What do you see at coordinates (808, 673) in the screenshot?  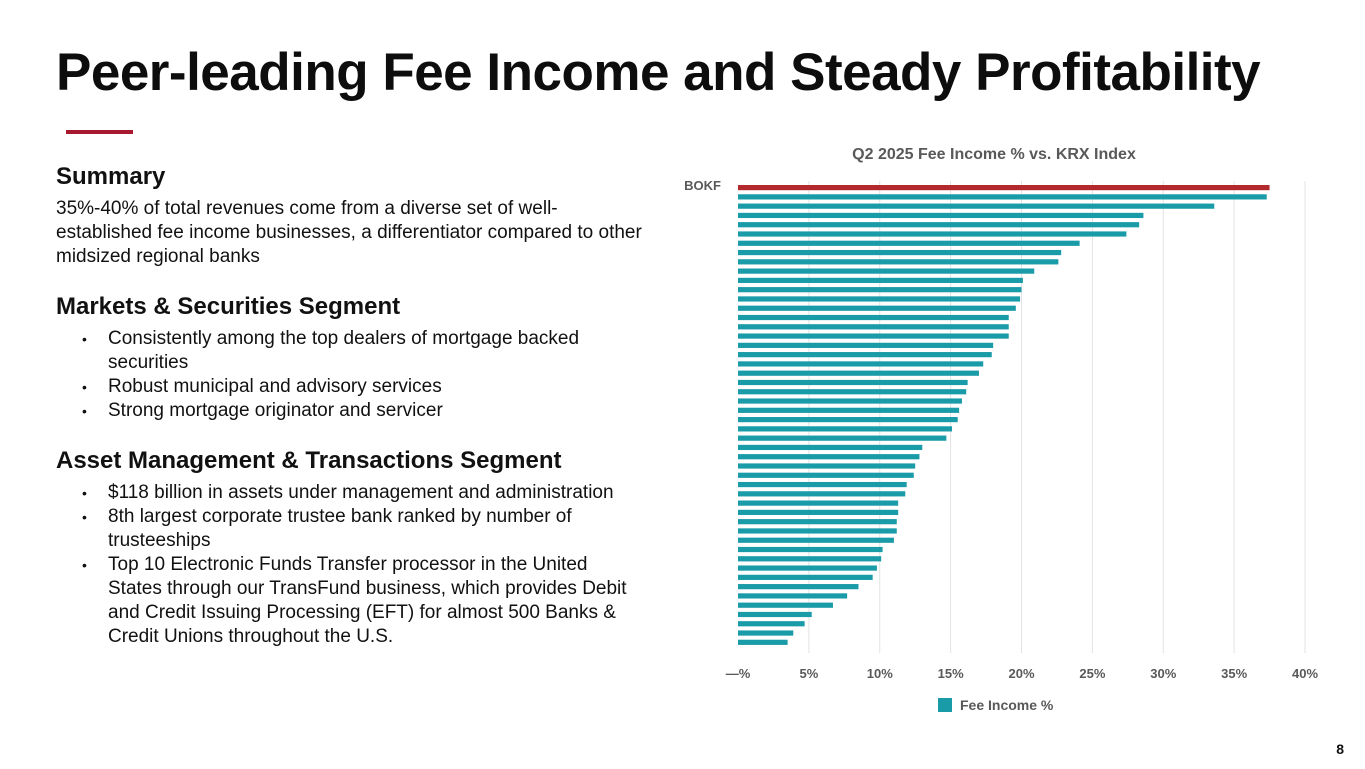 I see `x-tick-label: 5%` at bounding box center [808, 673].